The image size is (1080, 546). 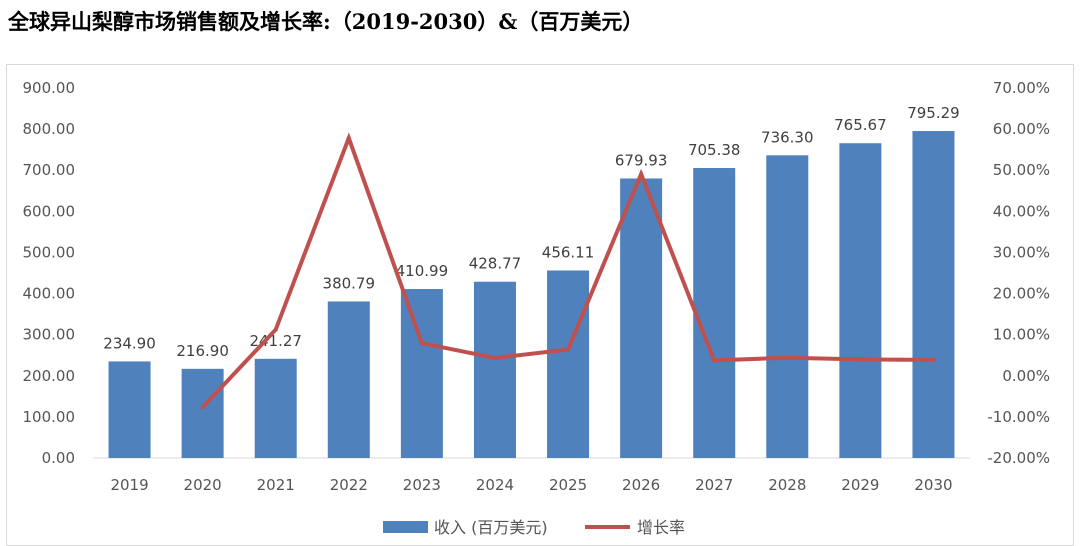 I want to click on revenue-data-label: 410.99, so click(x=422, y=271).